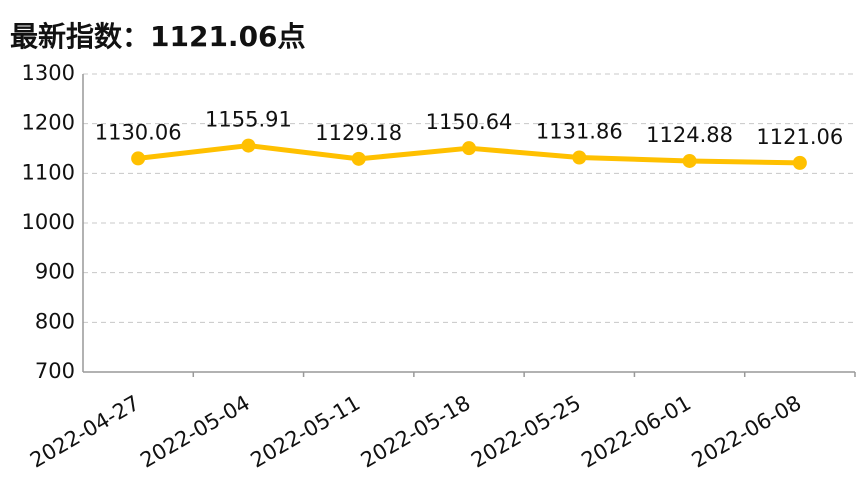 The width and height of the screenshot is (860, 494). I want to click on x-tick-label: 2022-06-01, so click(636, 432).